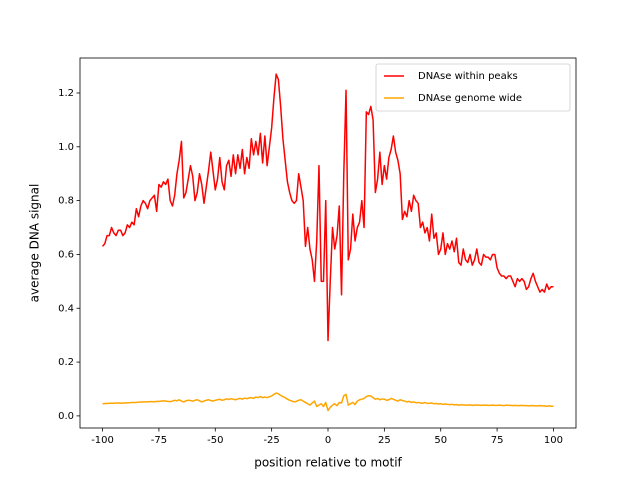 The width and height of the screenshot is (640, 480). Describe the element at coordinates (553, 440) in the screenshot. I see `x-tick-label: 100` at that location.